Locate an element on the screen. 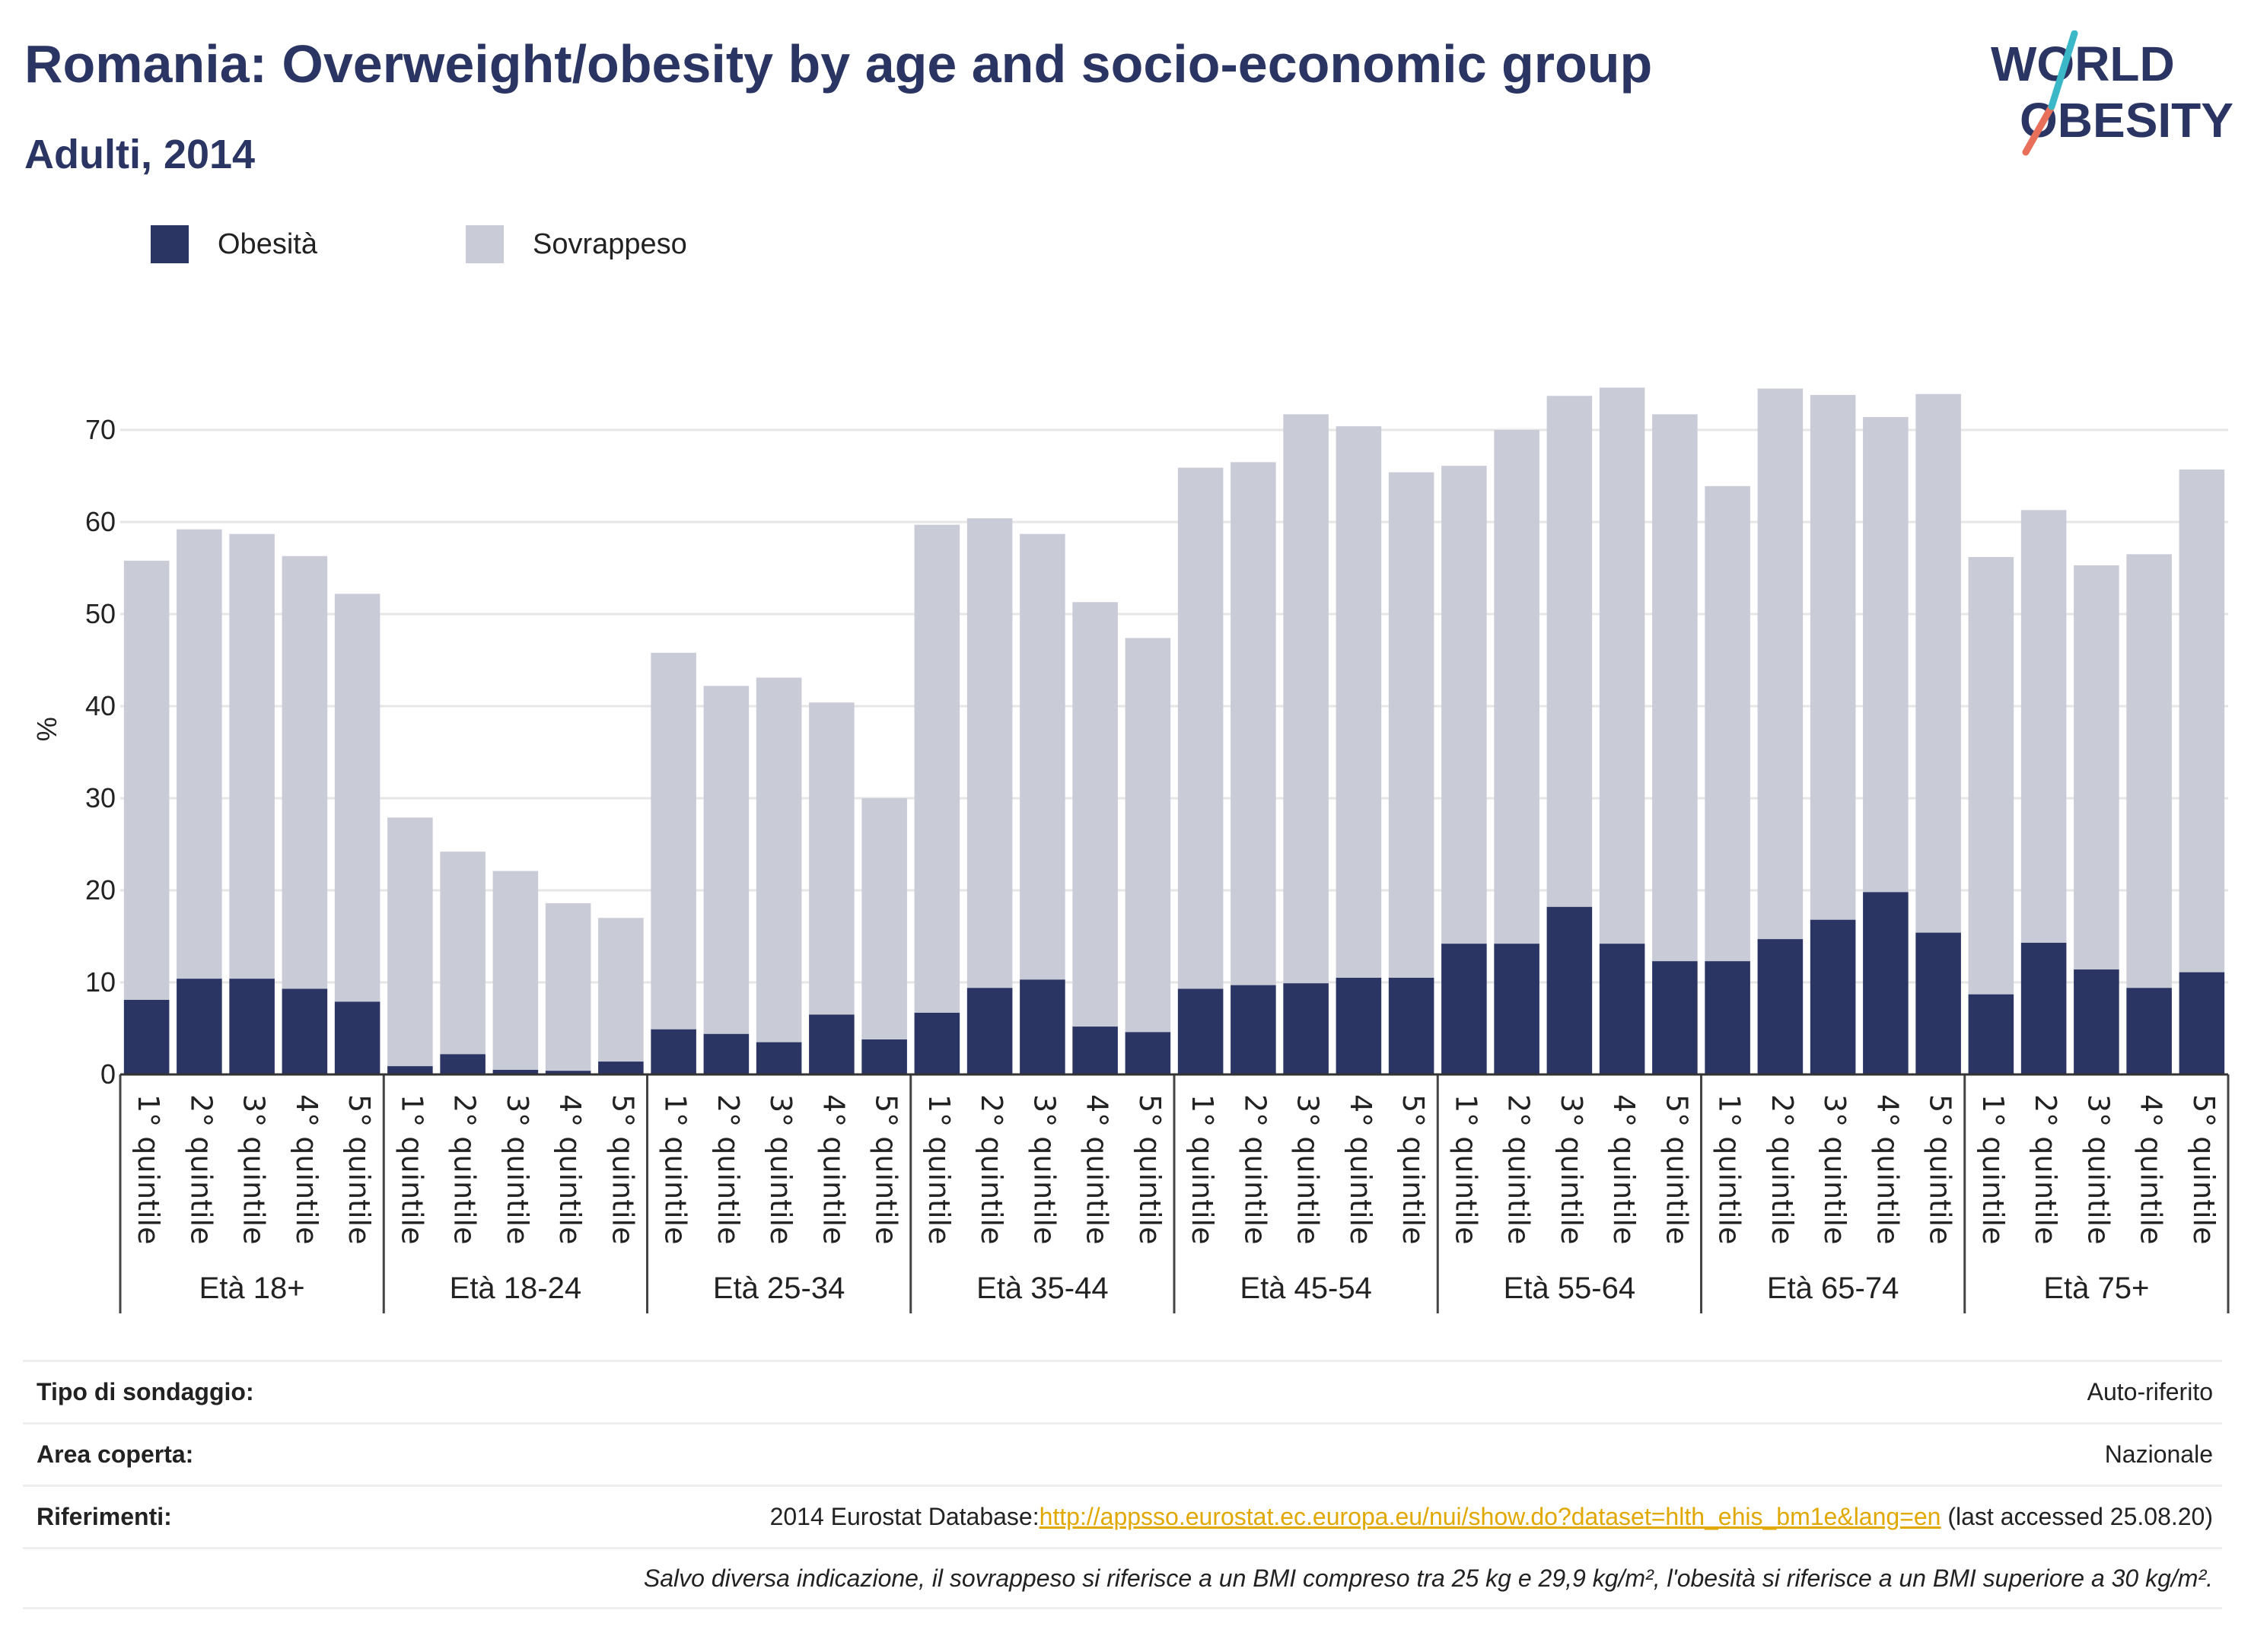 The height and width of the screenshot is (1652, 2251). x-group-label: Età 18-24 is located at coordinates (515, 1288).